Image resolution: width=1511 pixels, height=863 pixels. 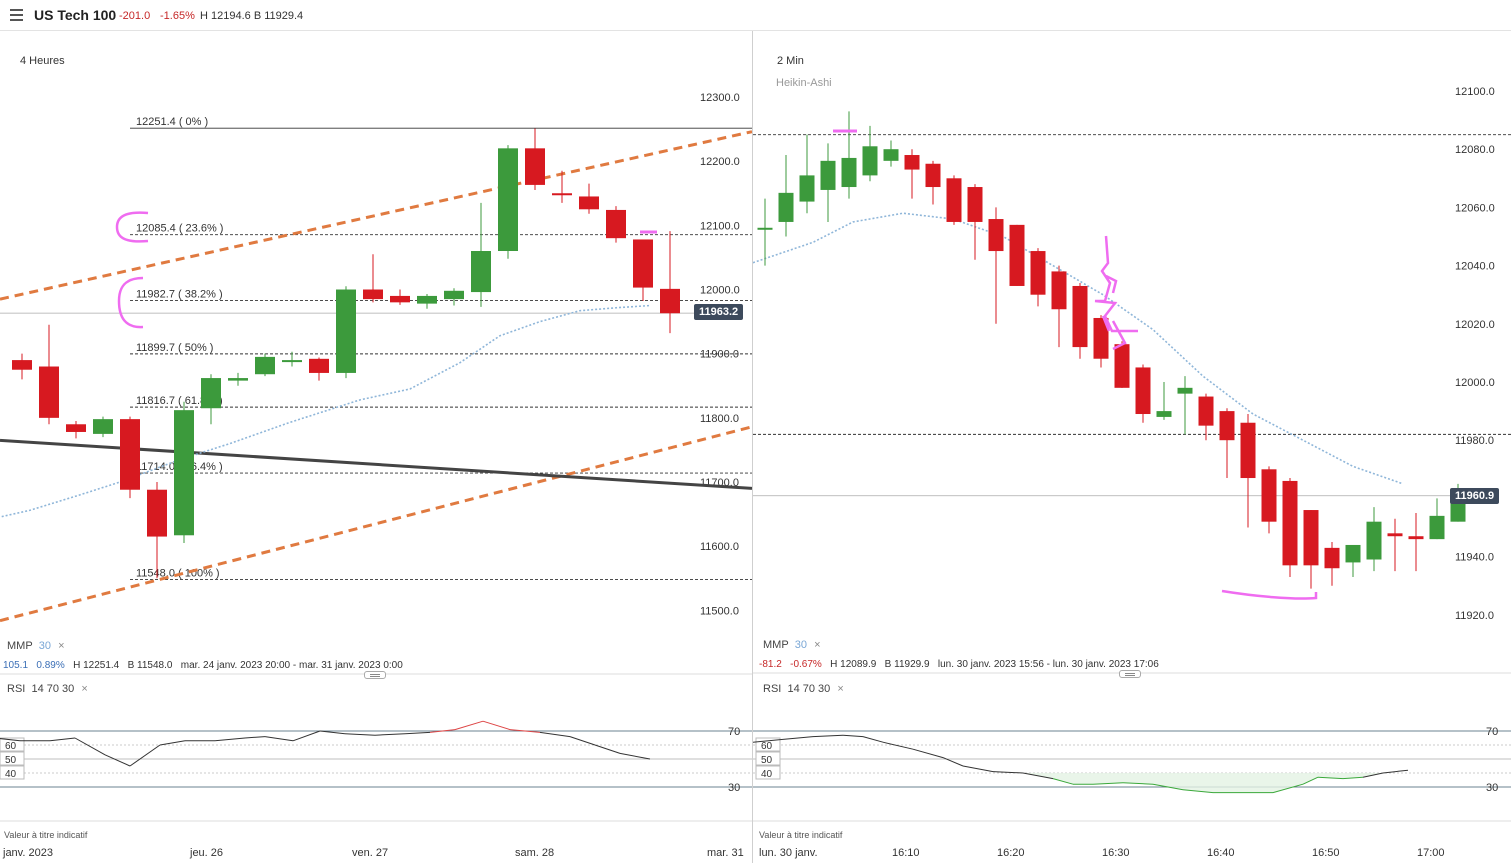 What do you see at coordinates (720, 98) in the screenshot?
I see `price-tick-label: 12300.0` at bounding box center [720, 98].